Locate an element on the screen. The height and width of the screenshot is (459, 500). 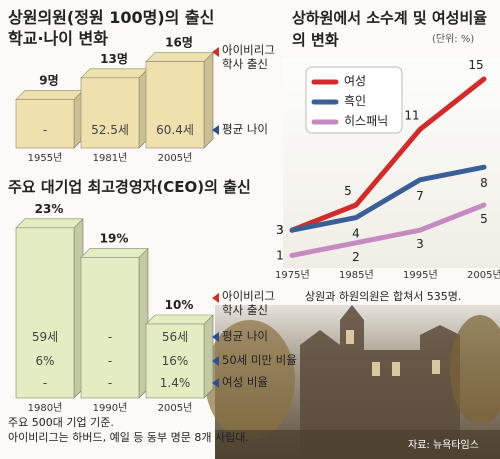
bar-inner-label: 59세 is located at coordinates (45, 337).